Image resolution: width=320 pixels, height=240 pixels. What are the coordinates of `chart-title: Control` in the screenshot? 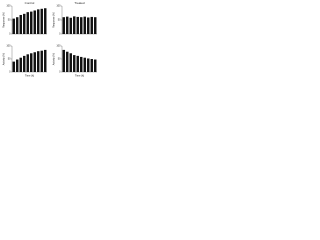 It's located at (30, 3).